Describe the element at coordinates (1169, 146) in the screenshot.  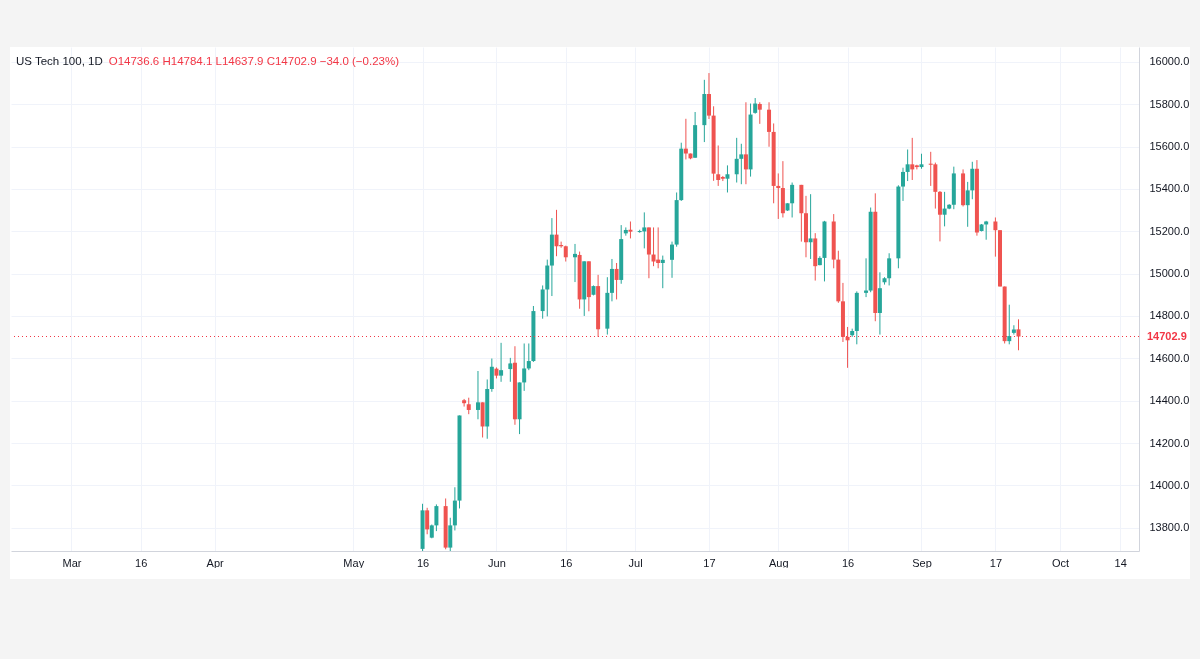
I see `y-tick-label: 15600.0` at that location.